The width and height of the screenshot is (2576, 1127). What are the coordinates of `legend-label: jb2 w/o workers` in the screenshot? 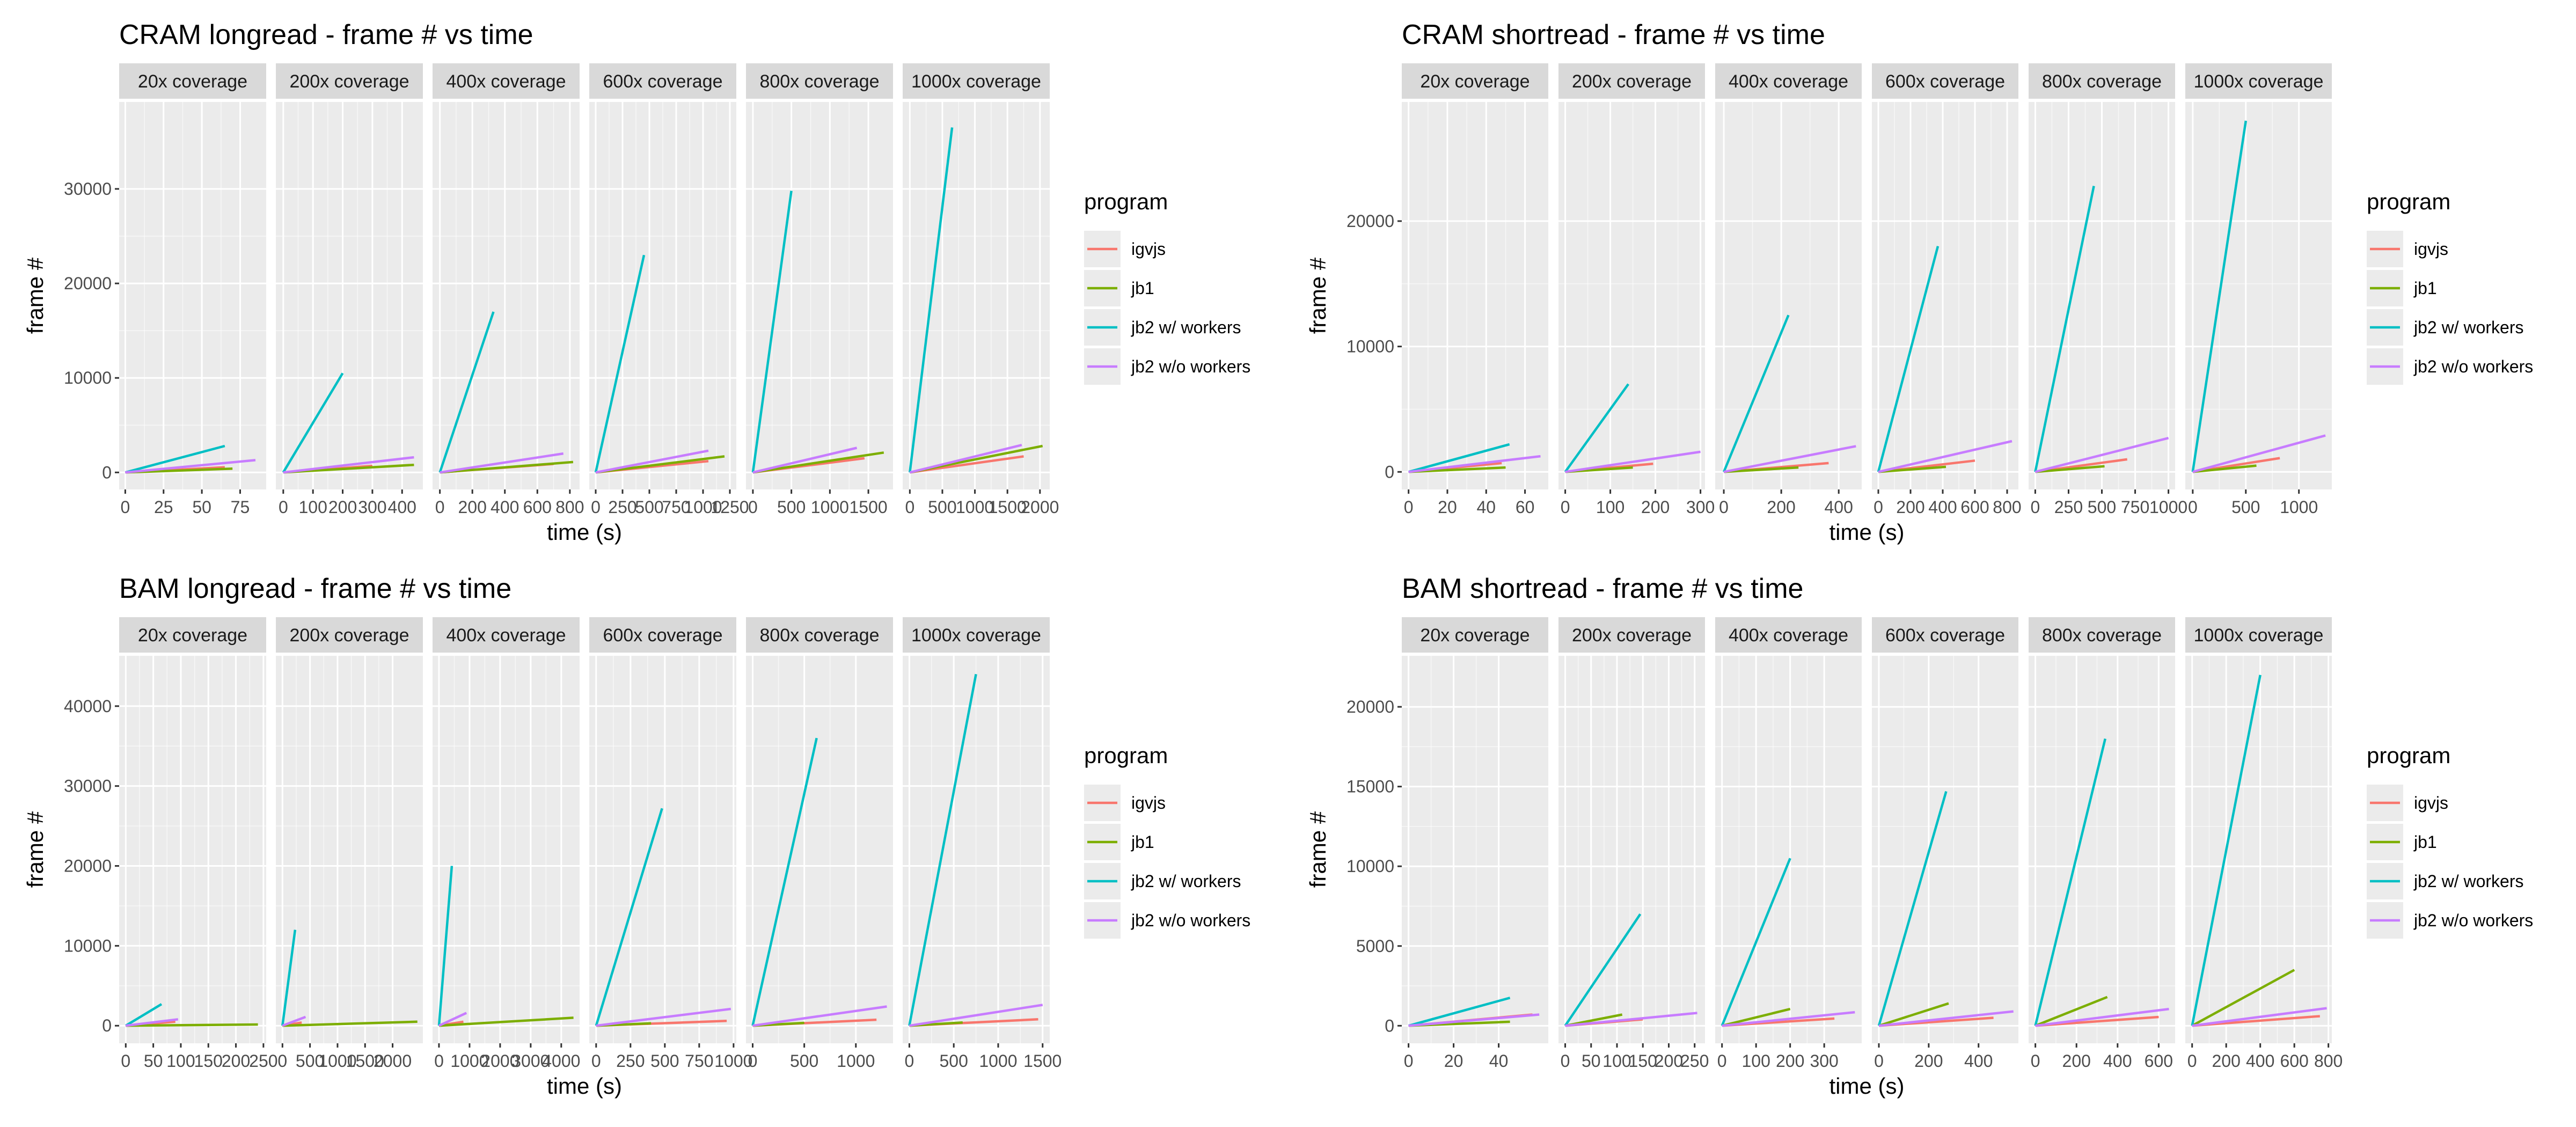 It's located at (1190, 920).